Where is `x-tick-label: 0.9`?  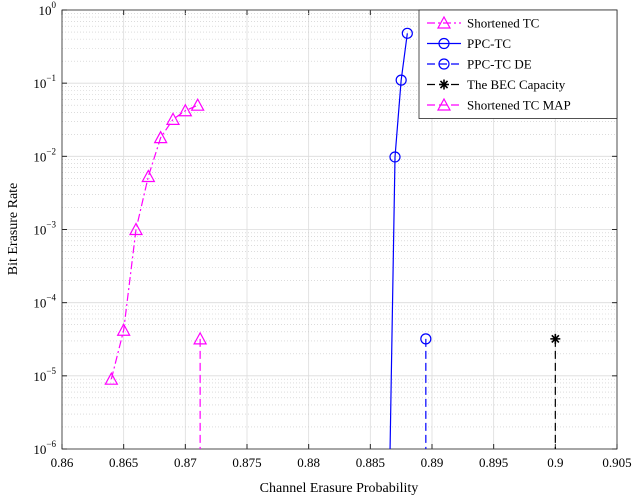
x-tick-label: 0.9 is located at coordinates (555, 462).